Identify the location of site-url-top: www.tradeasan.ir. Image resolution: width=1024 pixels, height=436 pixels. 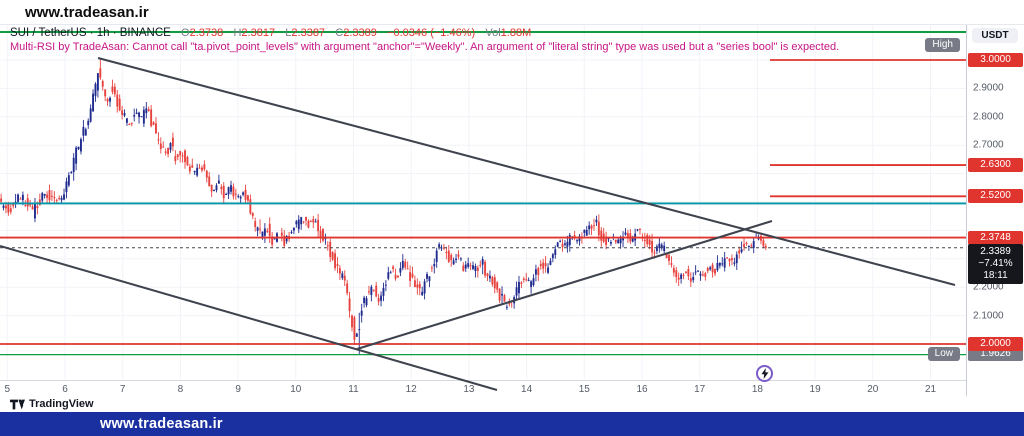
(87, 12).